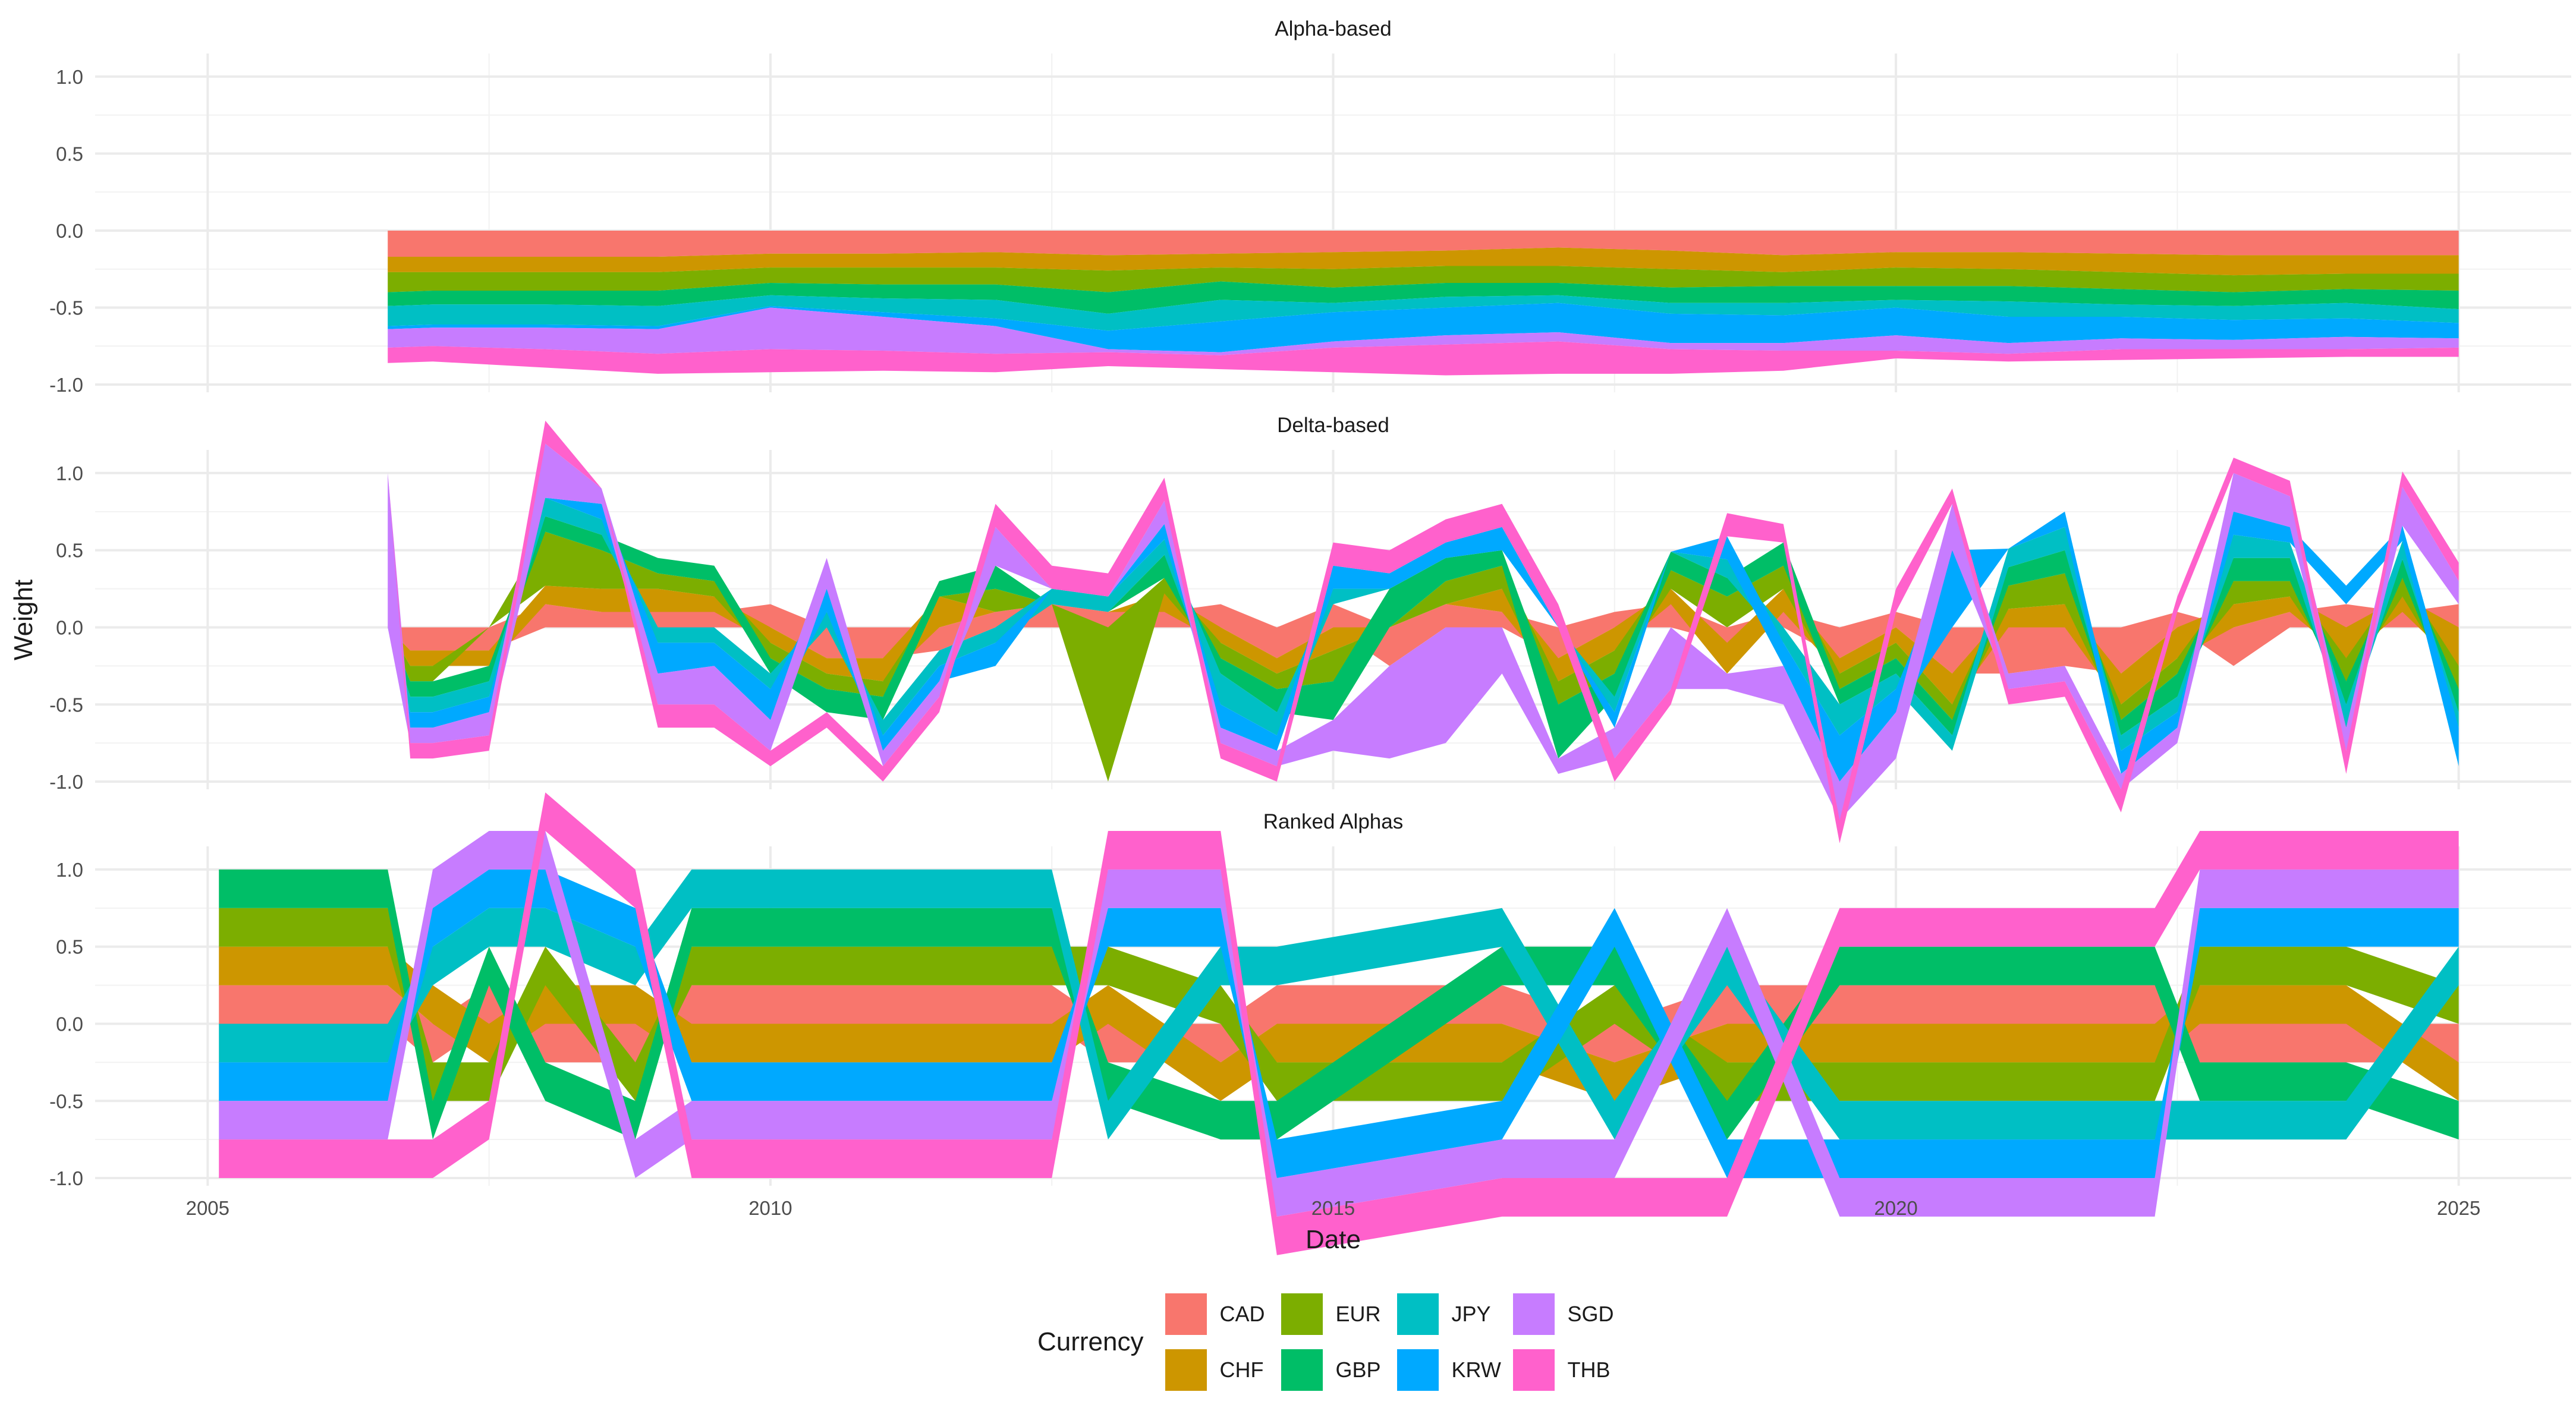 This screenshot has width=2576, height=1414. I want to click on legend-label: KRW, so click(1476, 1370).